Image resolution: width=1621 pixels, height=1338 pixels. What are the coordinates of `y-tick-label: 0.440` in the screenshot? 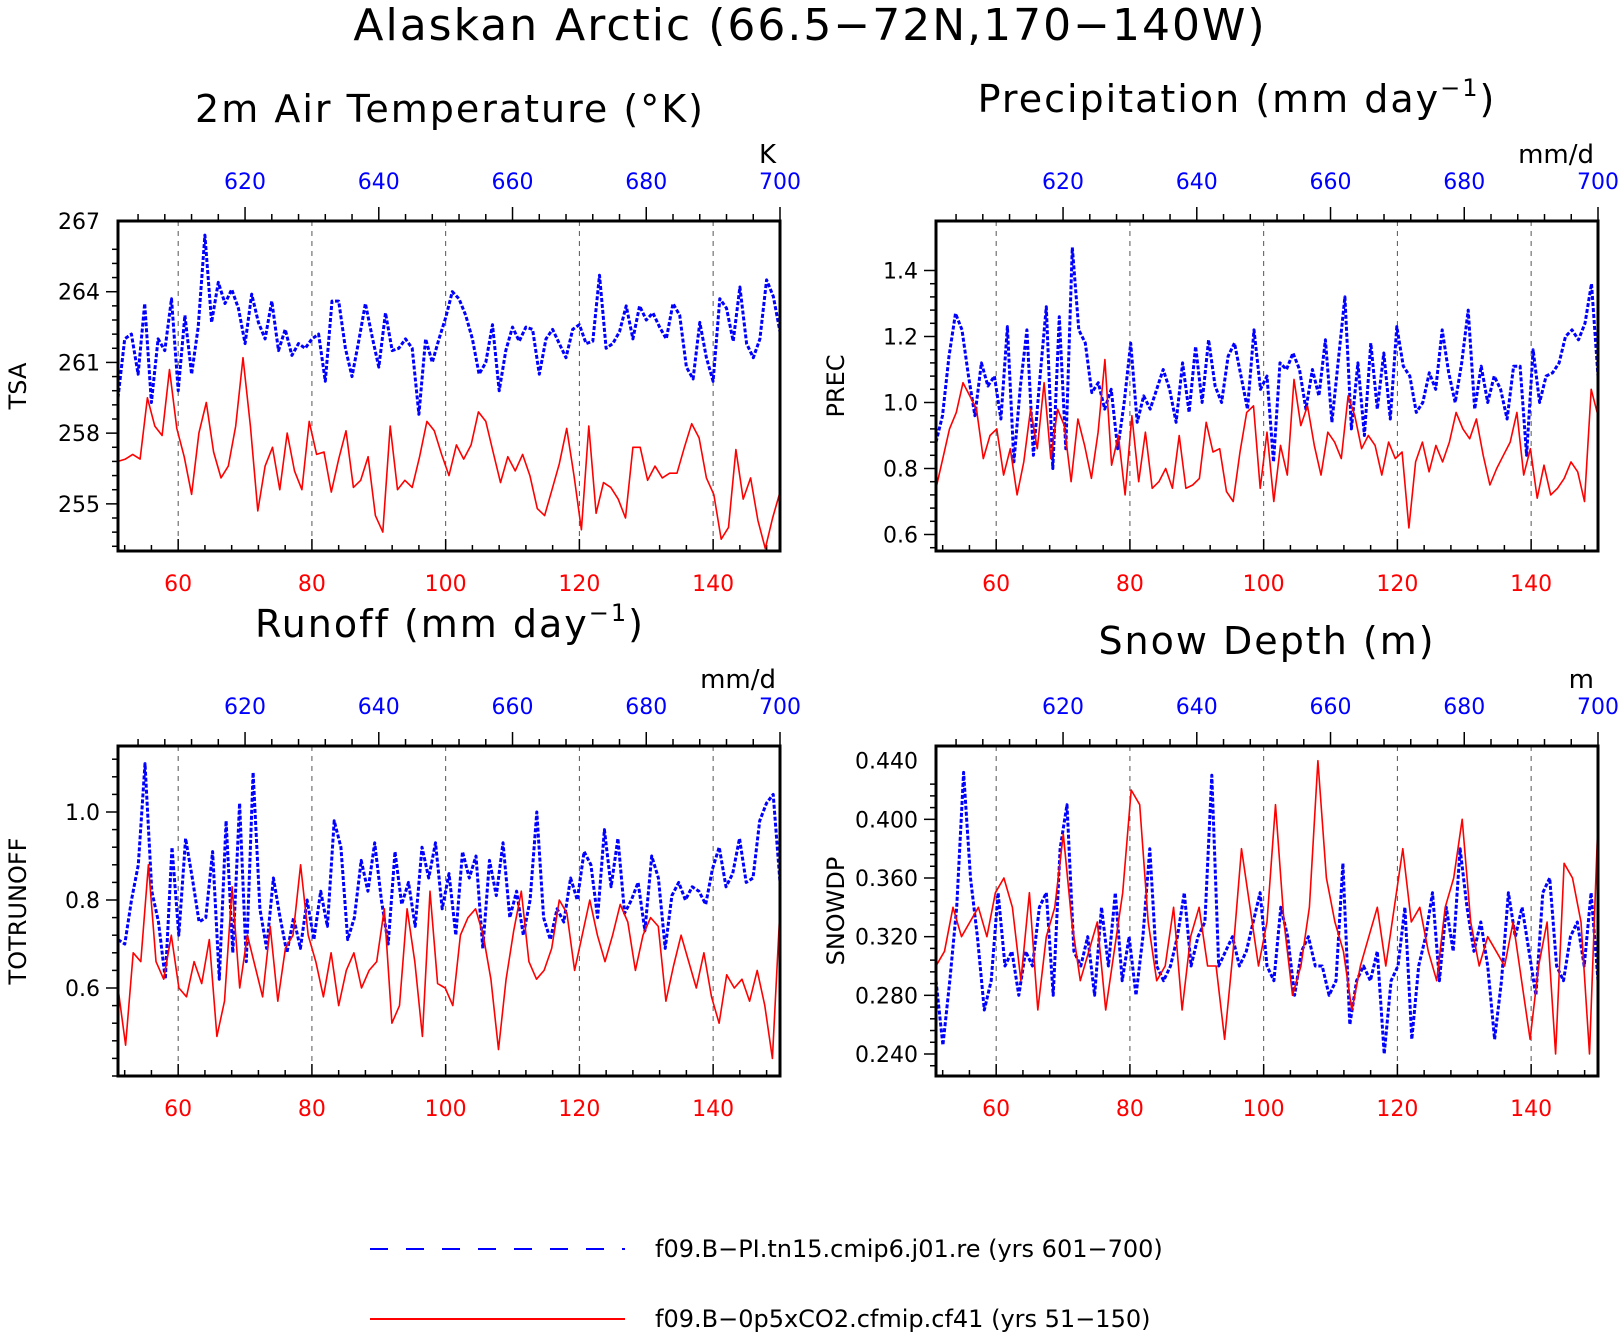 It's located at (886, 762).